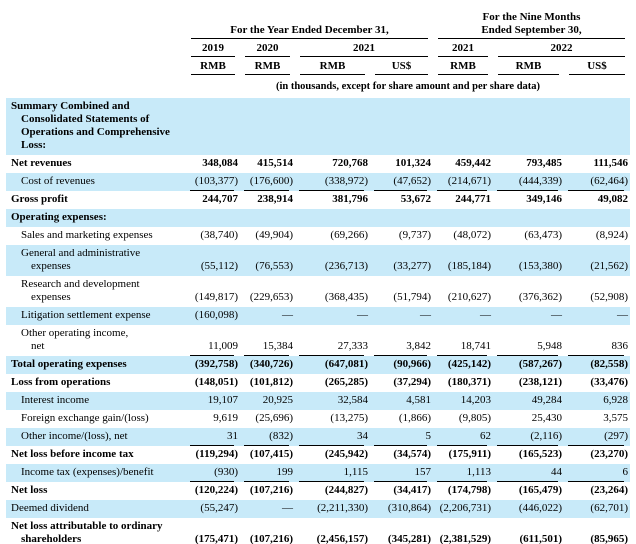  What do you see at coordinates (80, 290) in the screenshot?
I see `row-label: Research and development expenses` at bounding box center [80, 290].